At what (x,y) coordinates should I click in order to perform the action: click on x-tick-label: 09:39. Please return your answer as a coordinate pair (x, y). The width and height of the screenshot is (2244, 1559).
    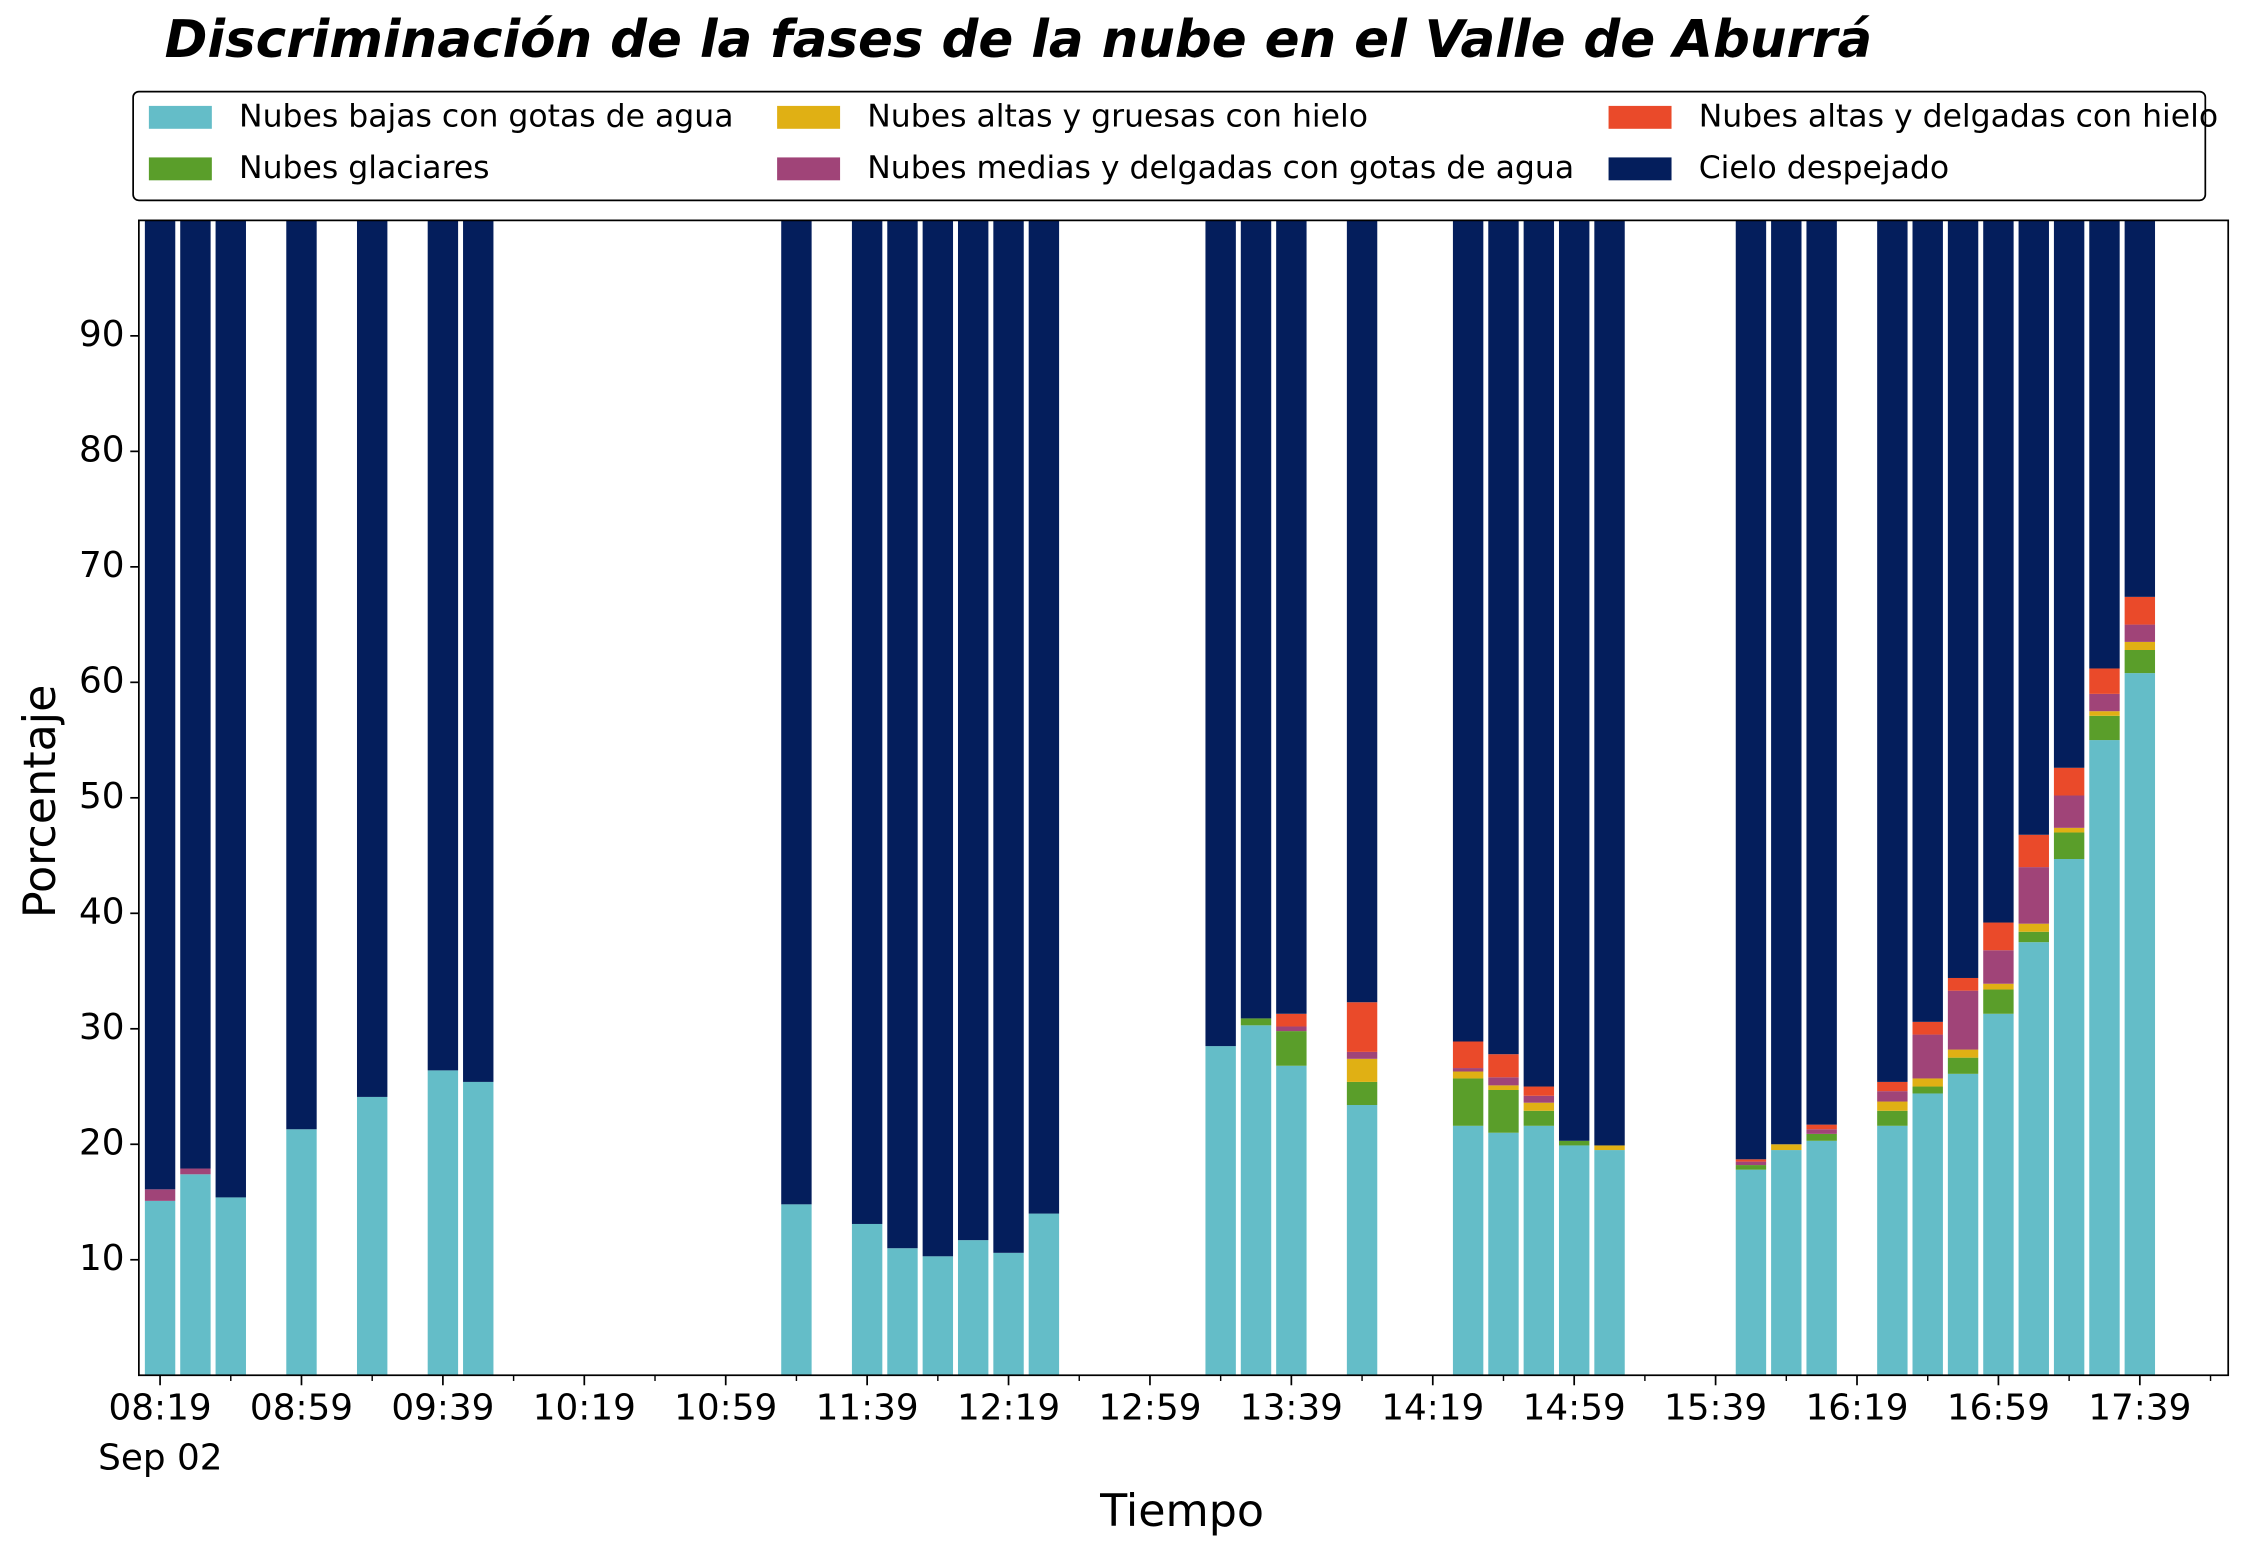
    Looking at the image, I should click on (442, 1408).